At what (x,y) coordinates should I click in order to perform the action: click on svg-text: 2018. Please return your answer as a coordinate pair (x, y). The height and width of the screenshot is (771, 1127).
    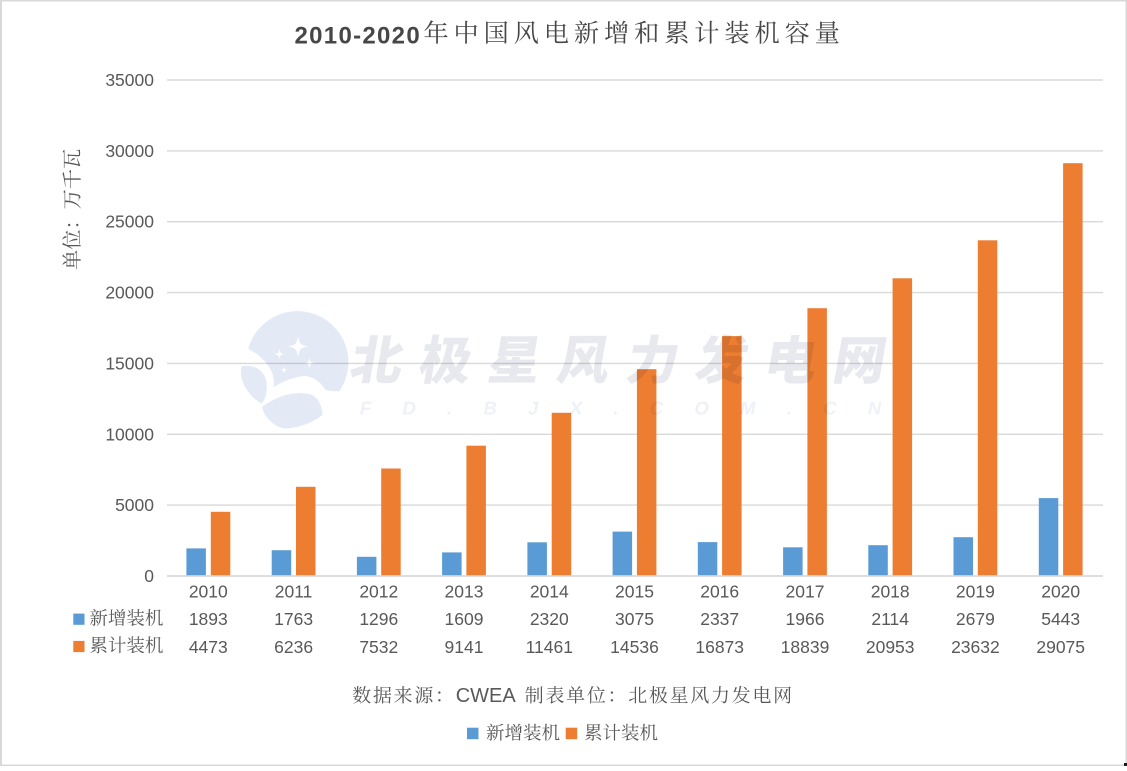
    Looking at the image, I should click on (890, 591).